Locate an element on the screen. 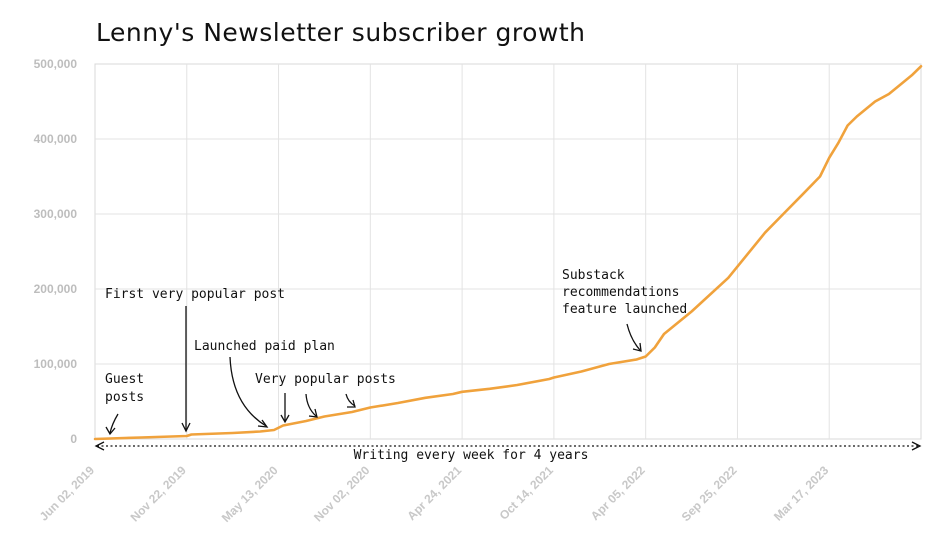  x-tick-label: Apr 05, 2022 is located at coordinates (618, 493).